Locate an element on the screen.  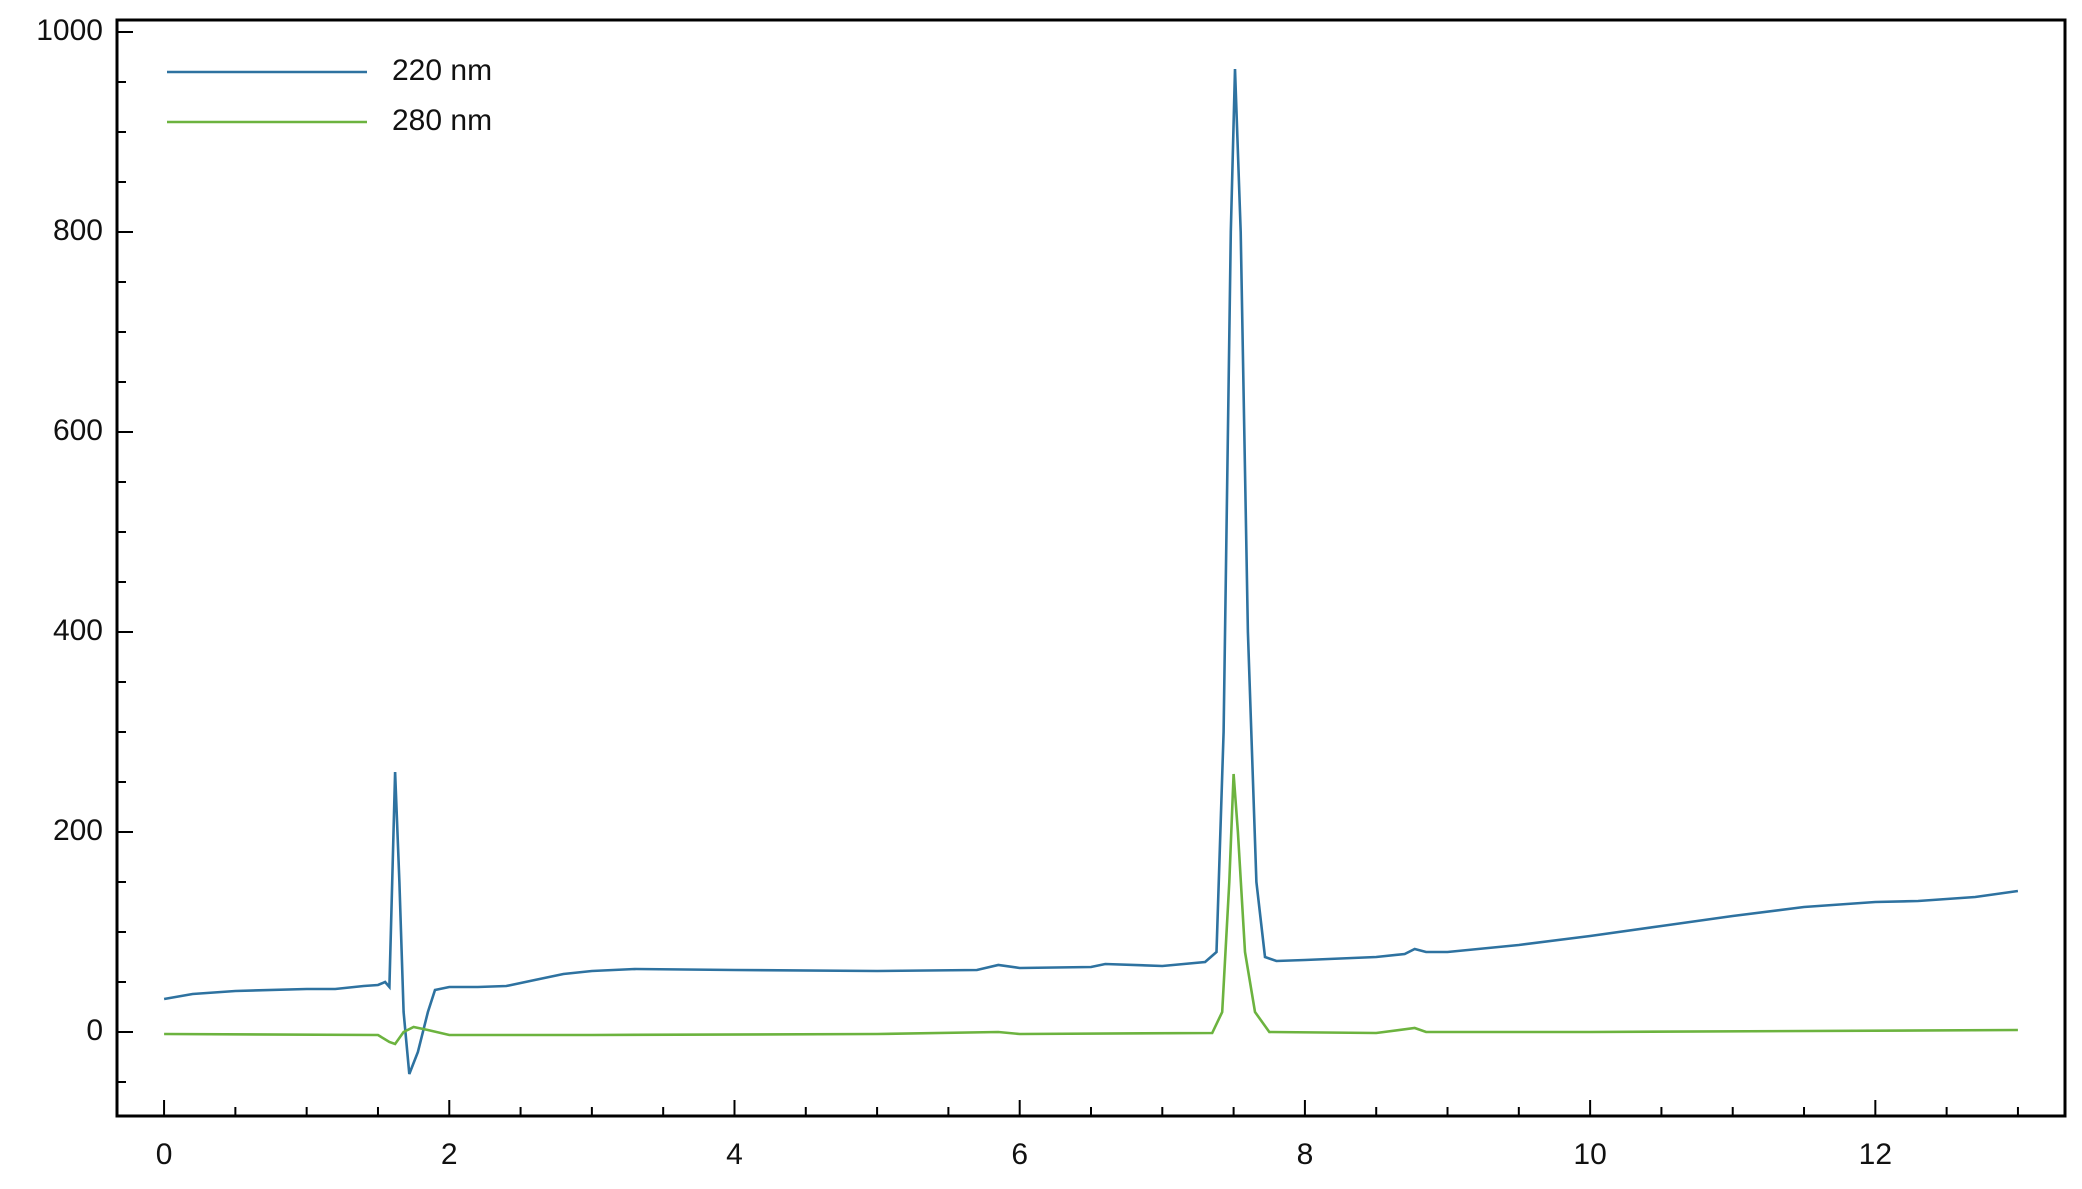
x-tick-label: 8 is located at coordinates (1305, 1154).